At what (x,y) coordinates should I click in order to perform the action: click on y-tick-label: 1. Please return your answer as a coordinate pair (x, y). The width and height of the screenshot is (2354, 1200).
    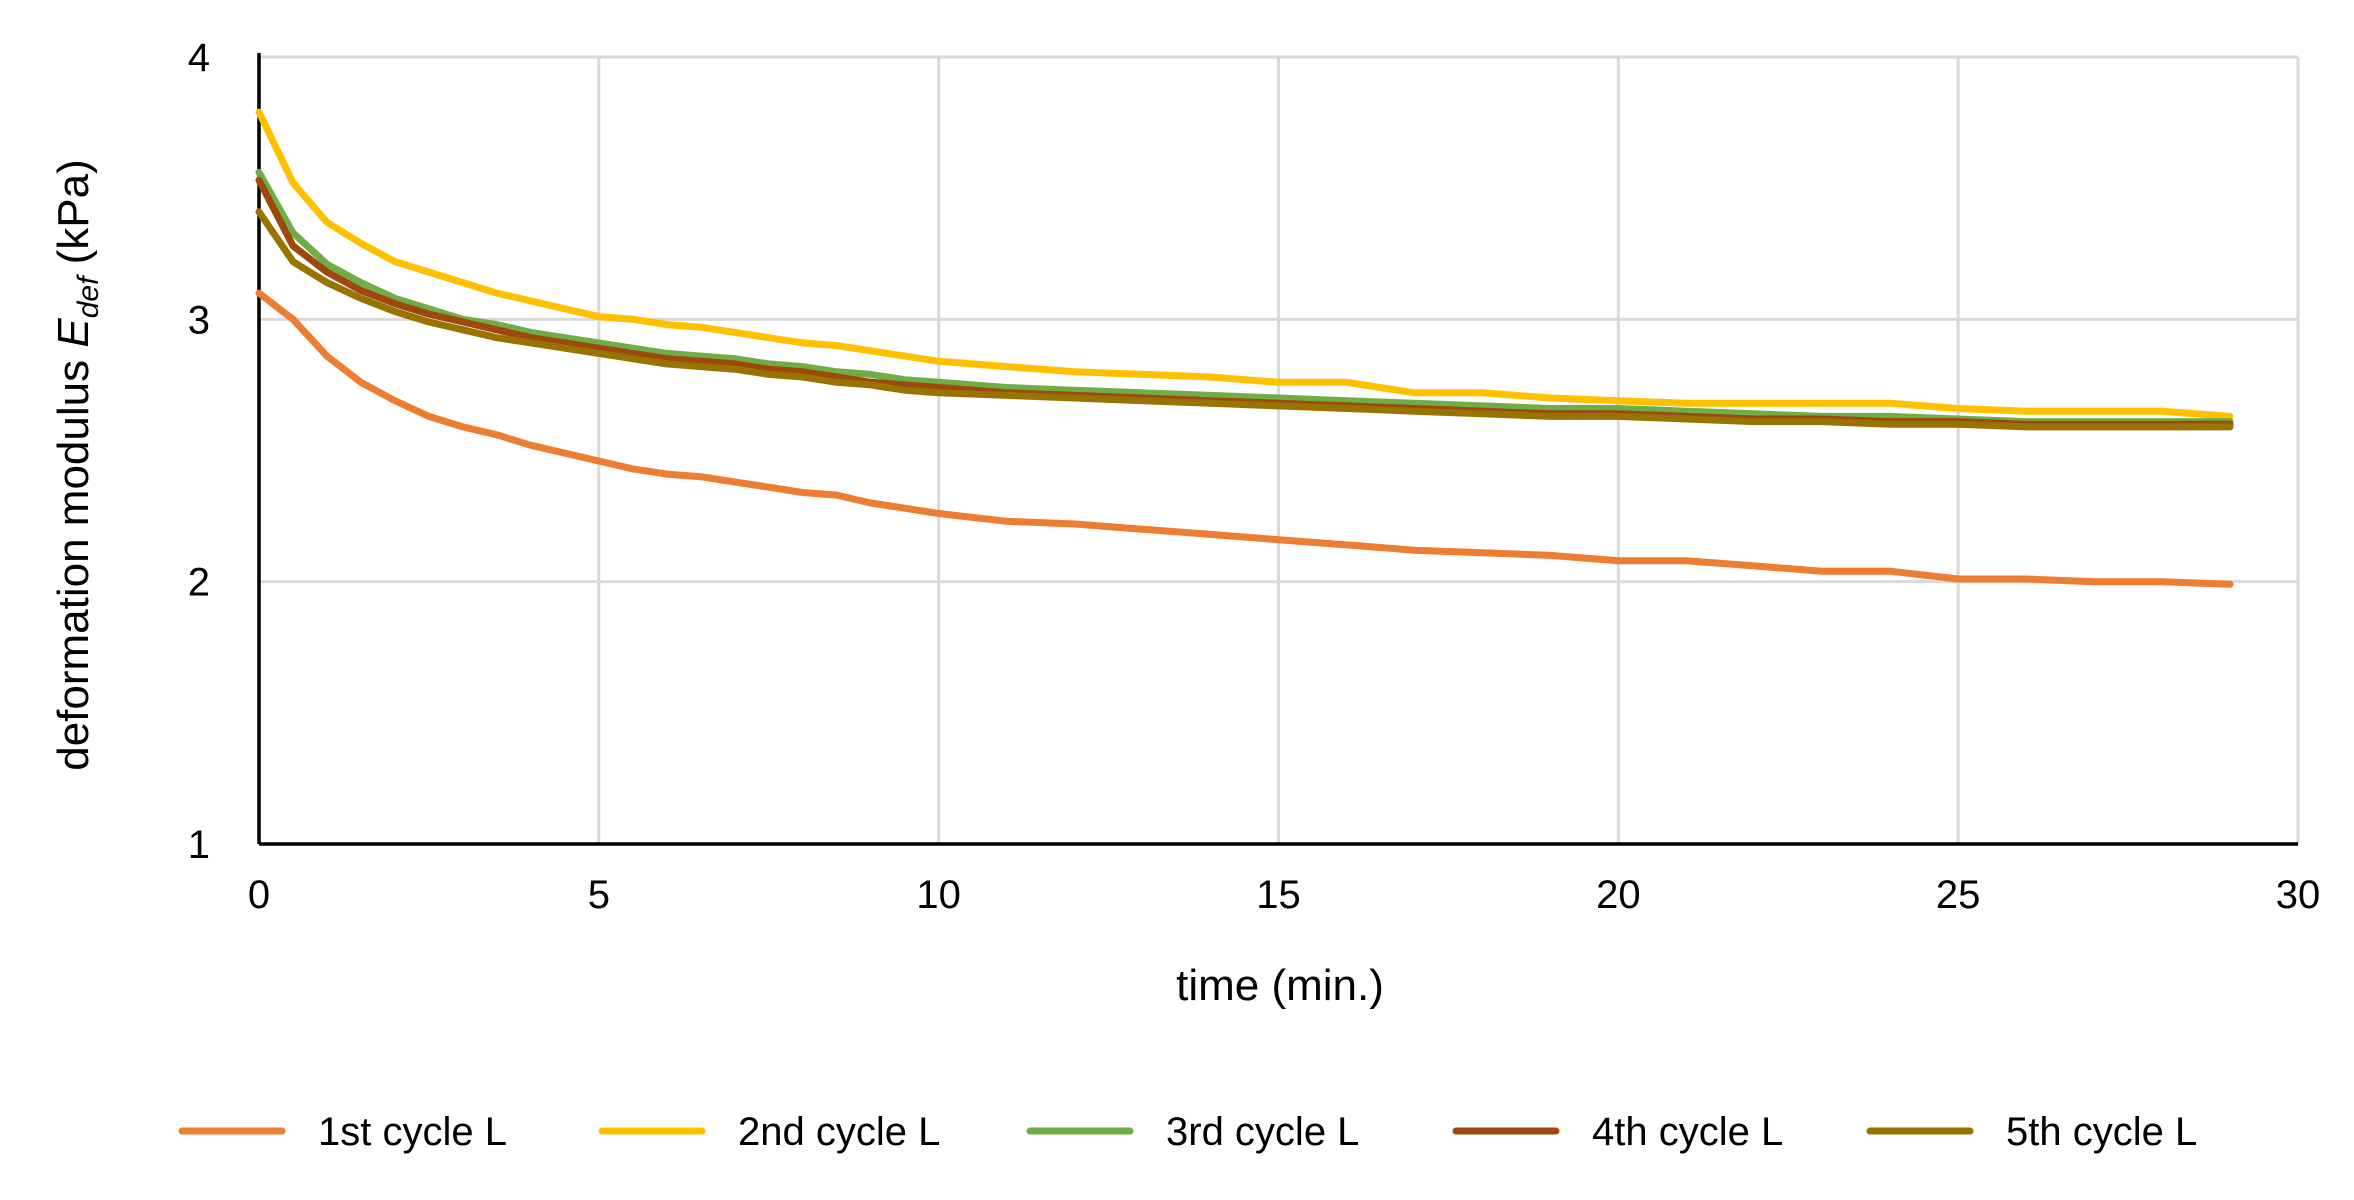
    Looking at the image, I should click on (199, 845).